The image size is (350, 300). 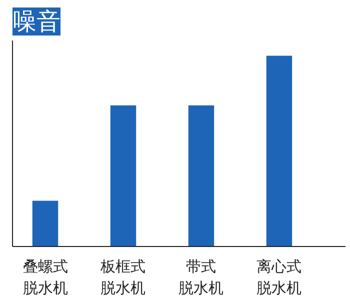 What do you see at coordinates (201, 278) in the screenshot?
I see `x-tick-label: 带式脱水机` at bounding box center [201, 278].